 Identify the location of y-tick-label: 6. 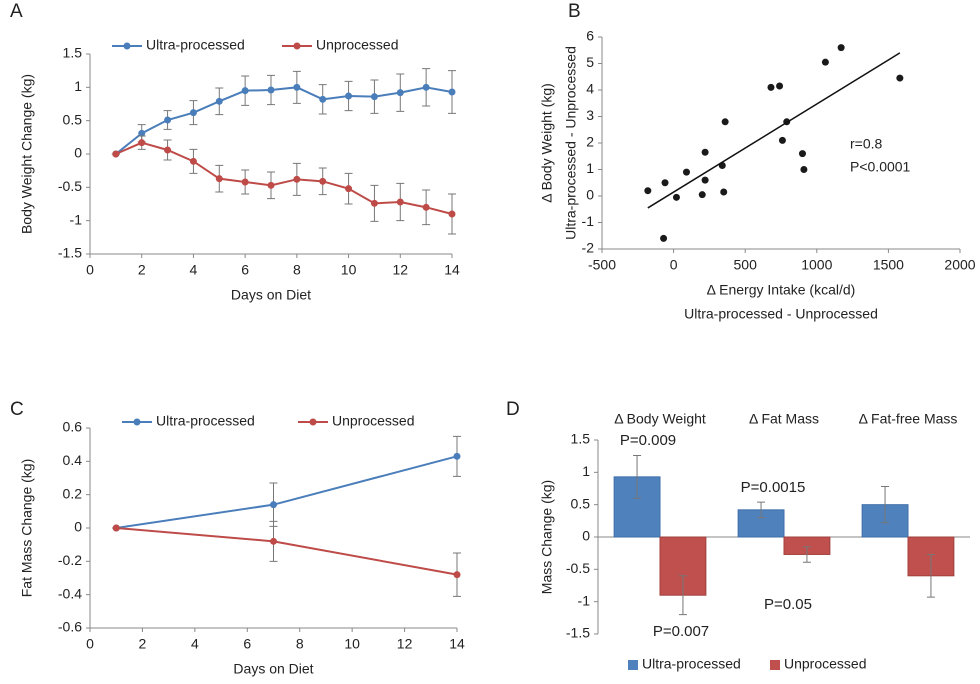
(590, 36).